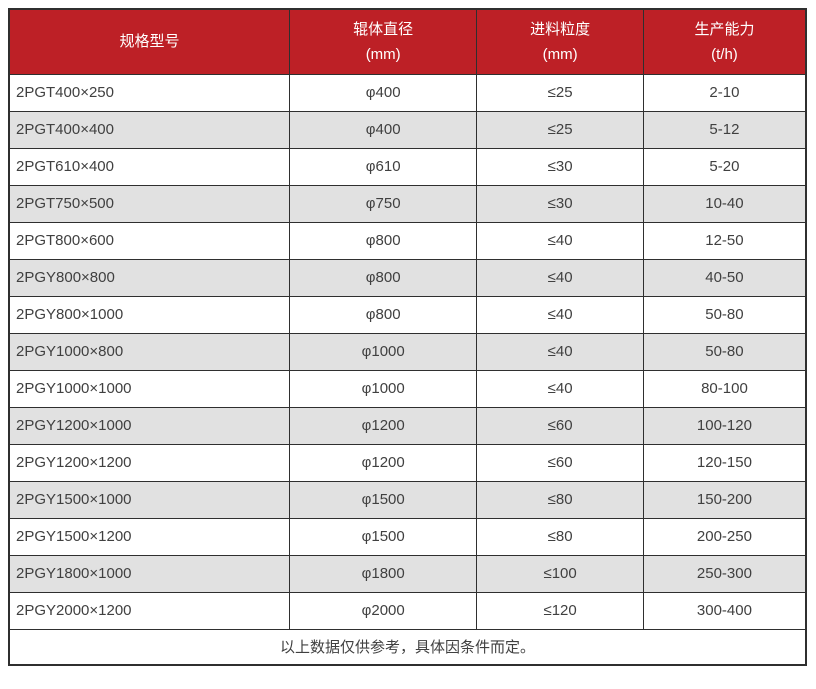 The image size is (816, 689). I want to click on roller-diameter-cell: φ2000, so click(383, 610).